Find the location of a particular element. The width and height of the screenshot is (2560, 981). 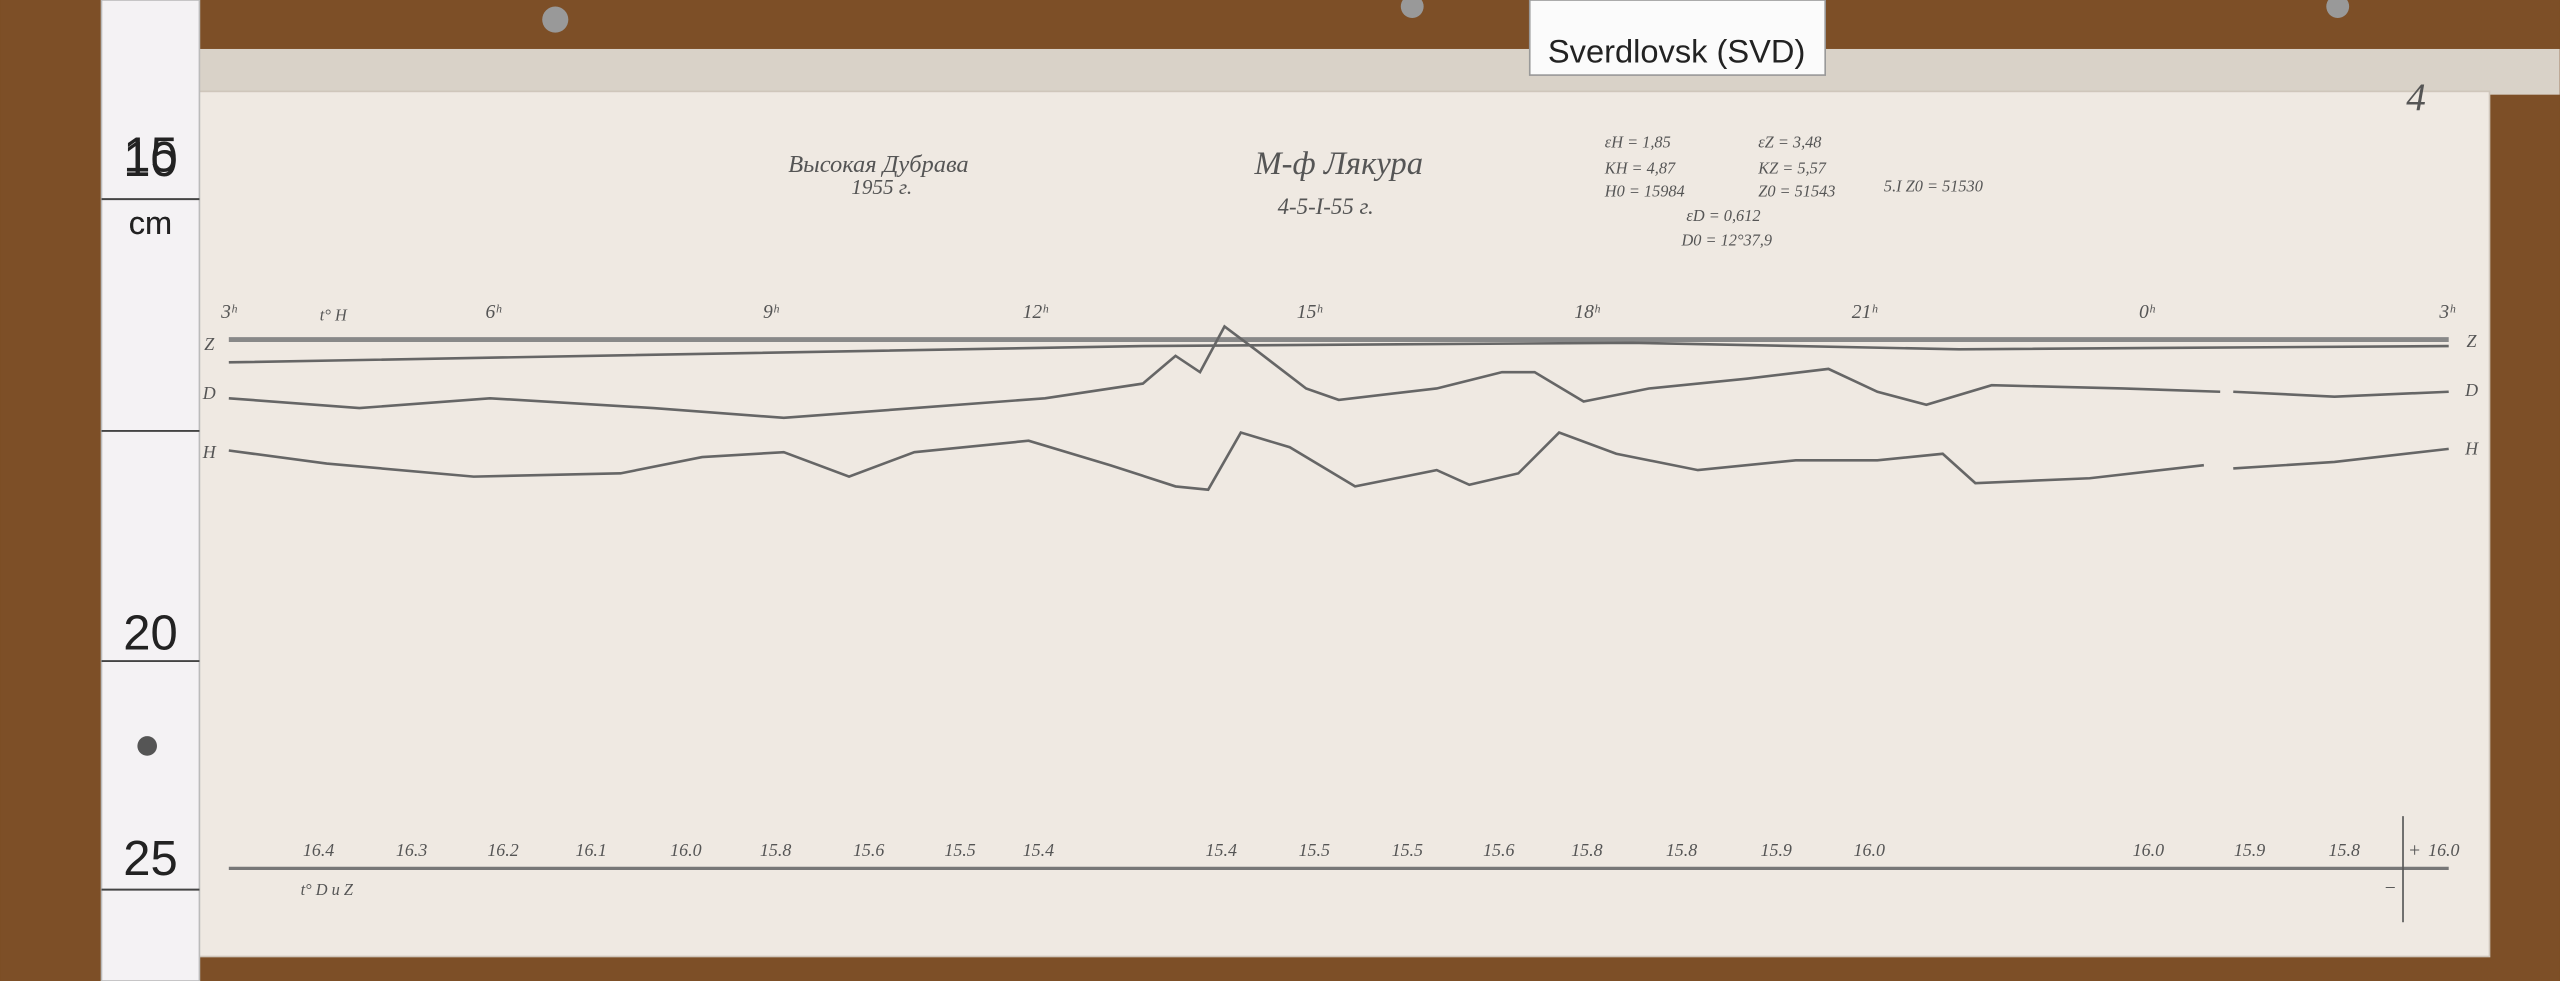

temperature: 16.4 is located at coordinates (318, 850).